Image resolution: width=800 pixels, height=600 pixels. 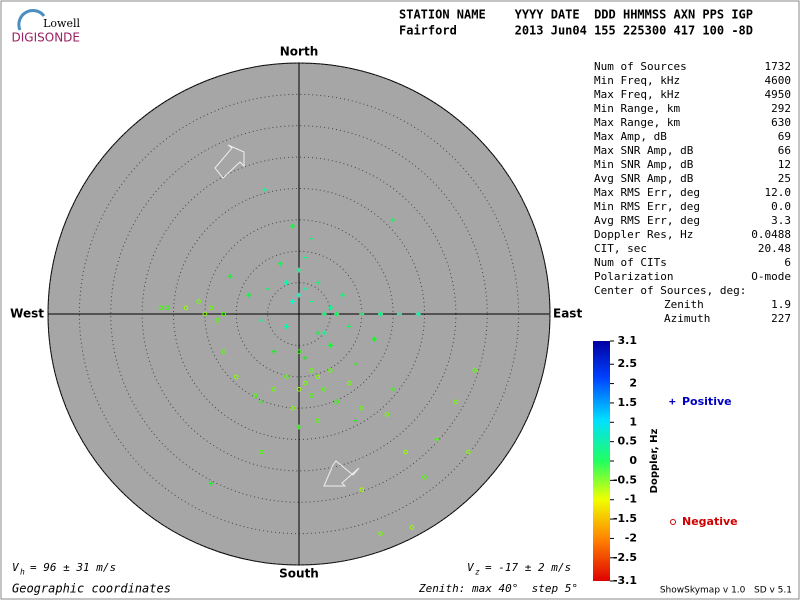 What do you see at coordinates (781, 220) in the screenshot?
I see `stat-value: 3.3` at bounding box center [781, 220].